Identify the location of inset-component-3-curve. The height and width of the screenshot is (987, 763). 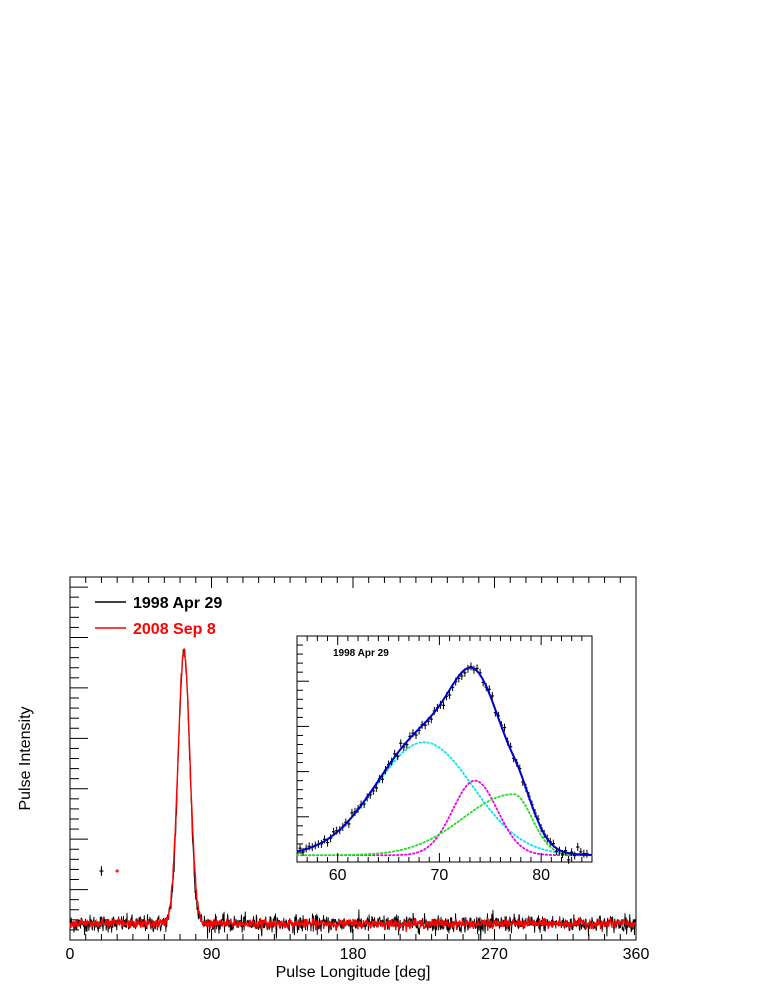
(444, 825).